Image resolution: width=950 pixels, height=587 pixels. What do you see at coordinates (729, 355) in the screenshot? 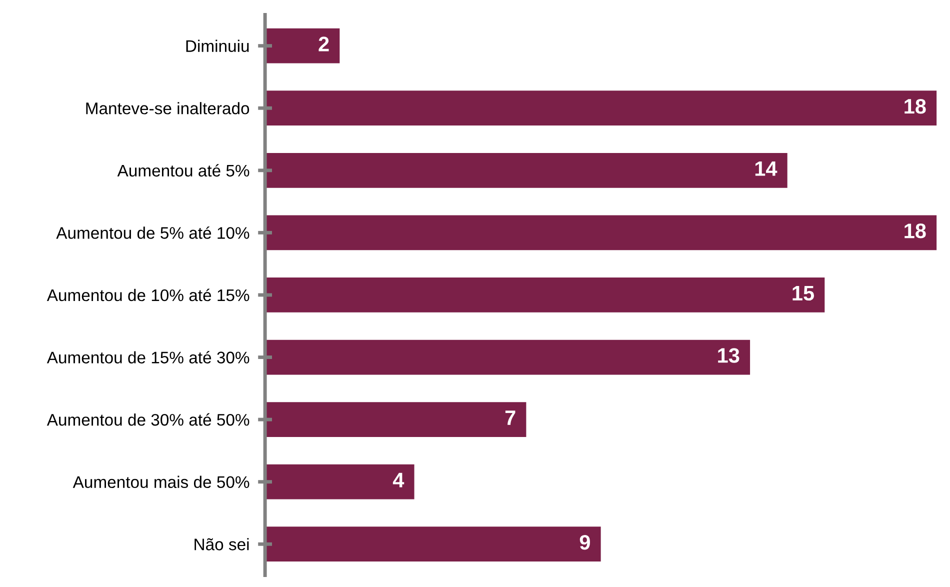
I see `data-label: 13` at bounding box center [729, 355].